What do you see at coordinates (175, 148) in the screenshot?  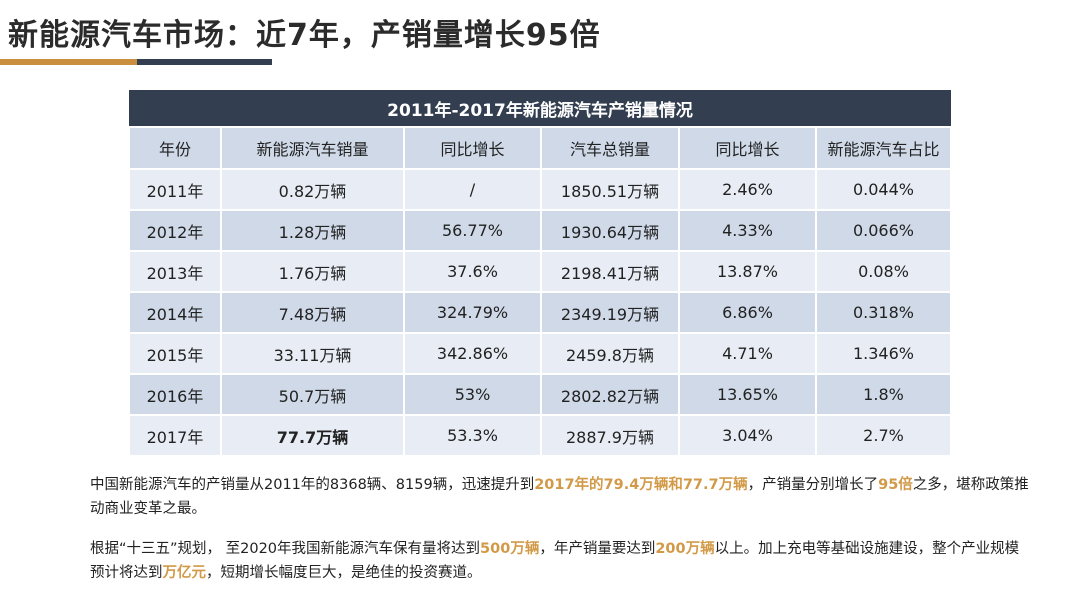 I see `column-header: 年份` at bounding box center [175, 148].